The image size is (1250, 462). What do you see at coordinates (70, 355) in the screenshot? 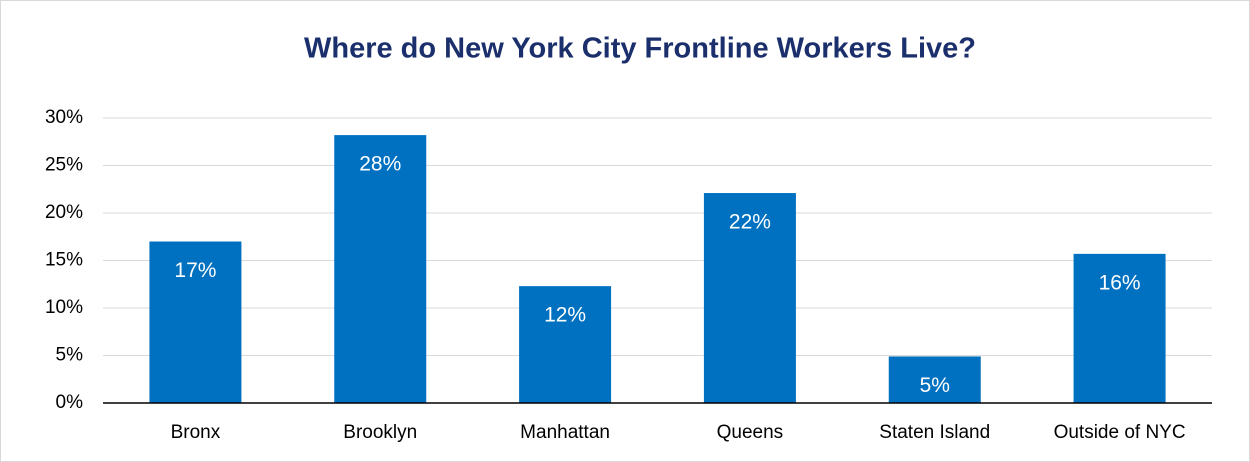
I see `y-tick-label: 5%` at bounding box center [70, 355].